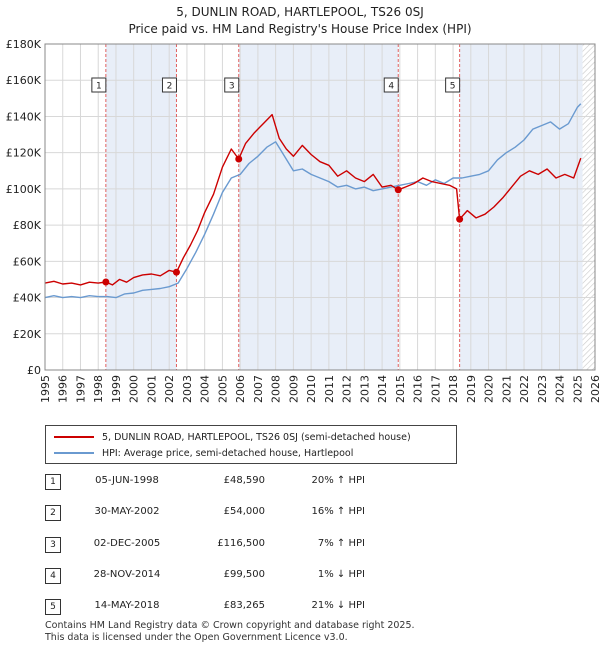 The height and width of the screenshot is (650, 600). What do you see at coordinates (241, 543) in the screenshot?
I see `sale-price: £116,500` at bounding box center [241, 543].